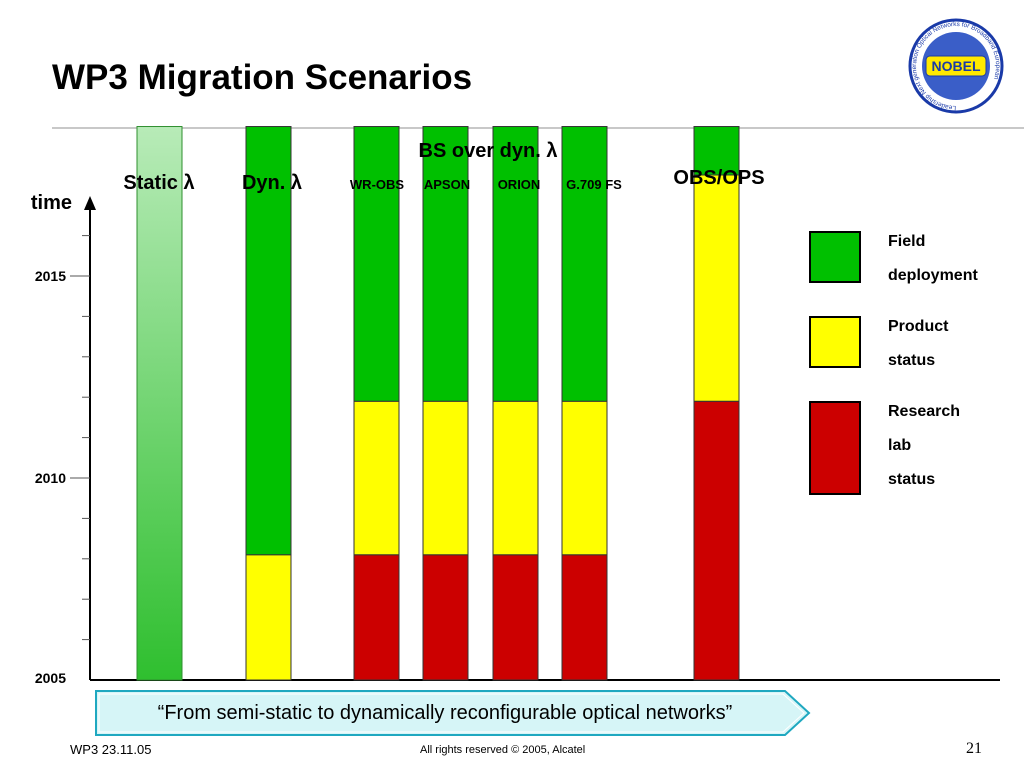  Describe the element at coordinates (90, 203) in the screenshot. I see `y-axis-arrow` at that location.